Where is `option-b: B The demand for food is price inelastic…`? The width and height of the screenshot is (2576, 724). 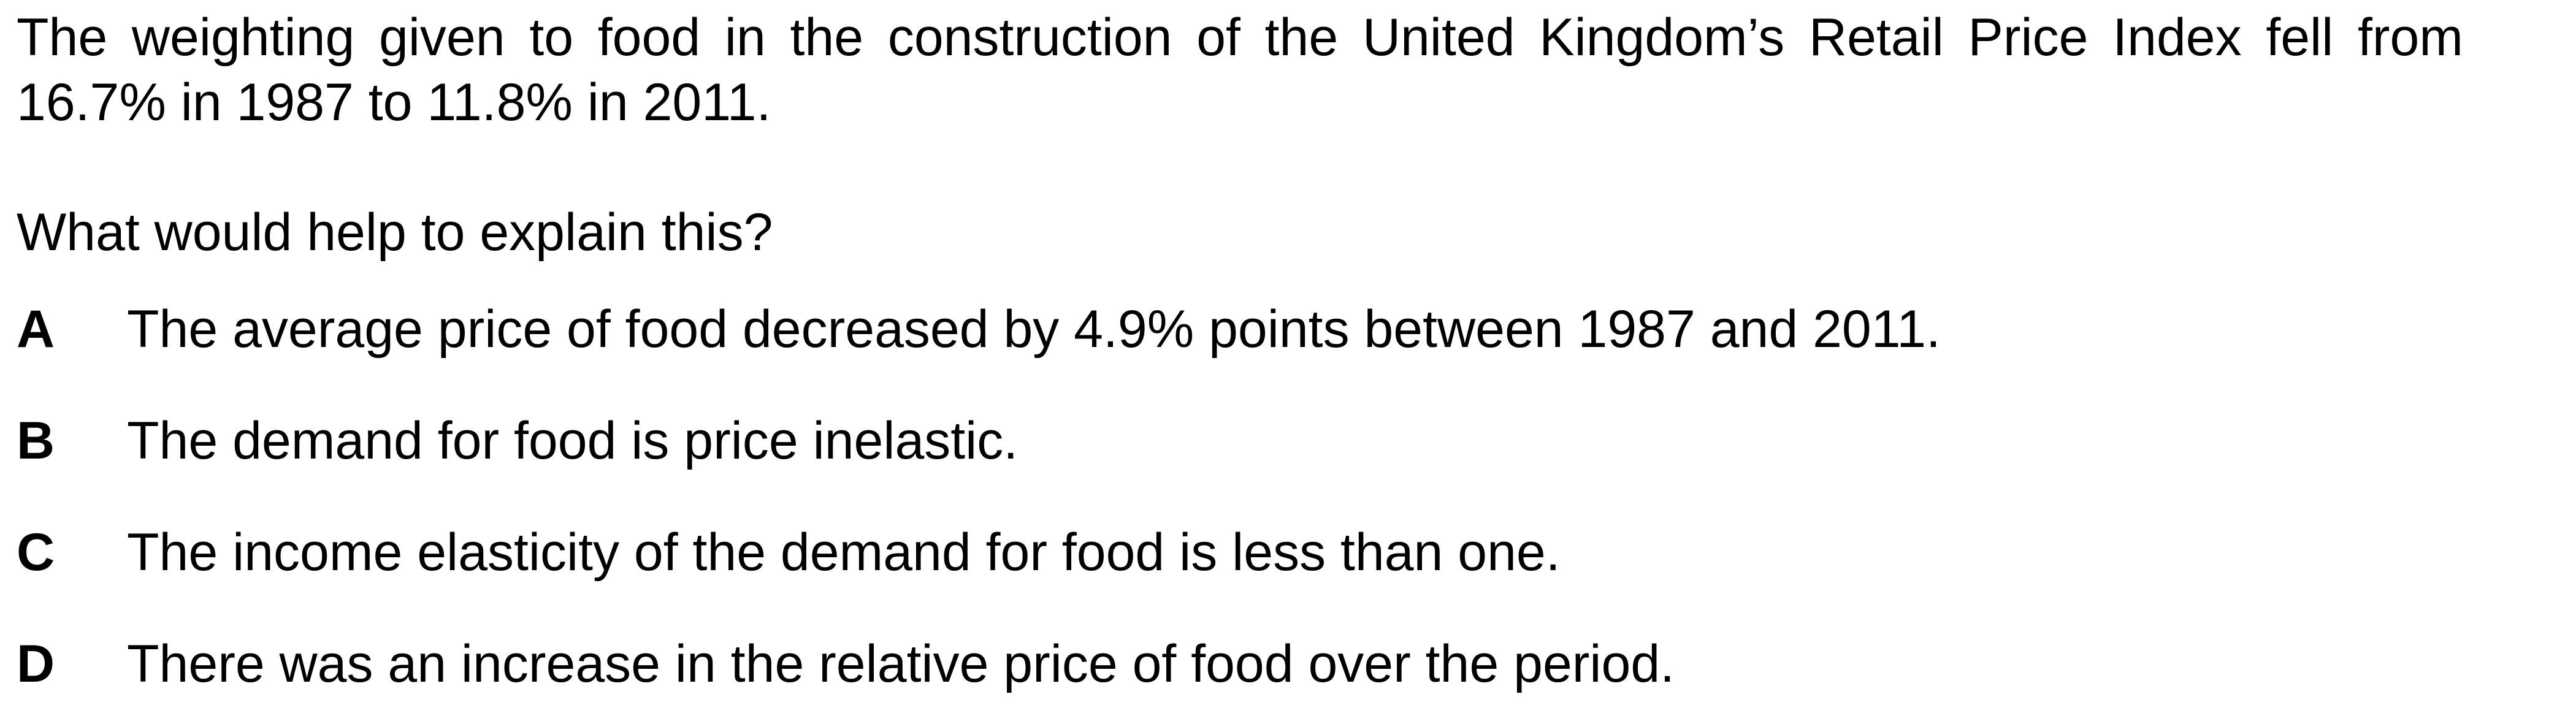
option-b: B The demand for food is price inelastic… is located at coordinates (1240, 441).